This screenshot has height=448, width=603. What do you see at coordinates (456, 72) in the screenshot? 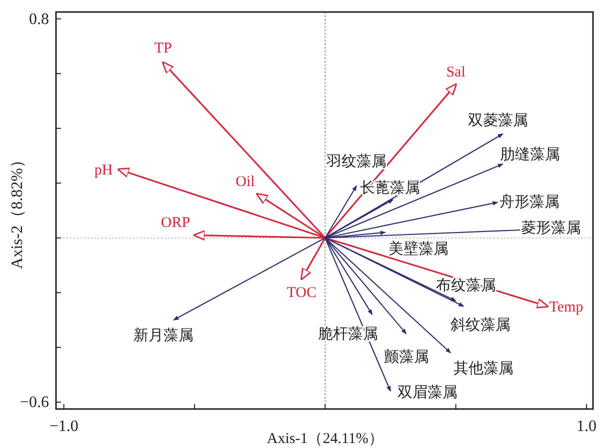
I see `series-label: Sal` at bounding box center [456, 72].